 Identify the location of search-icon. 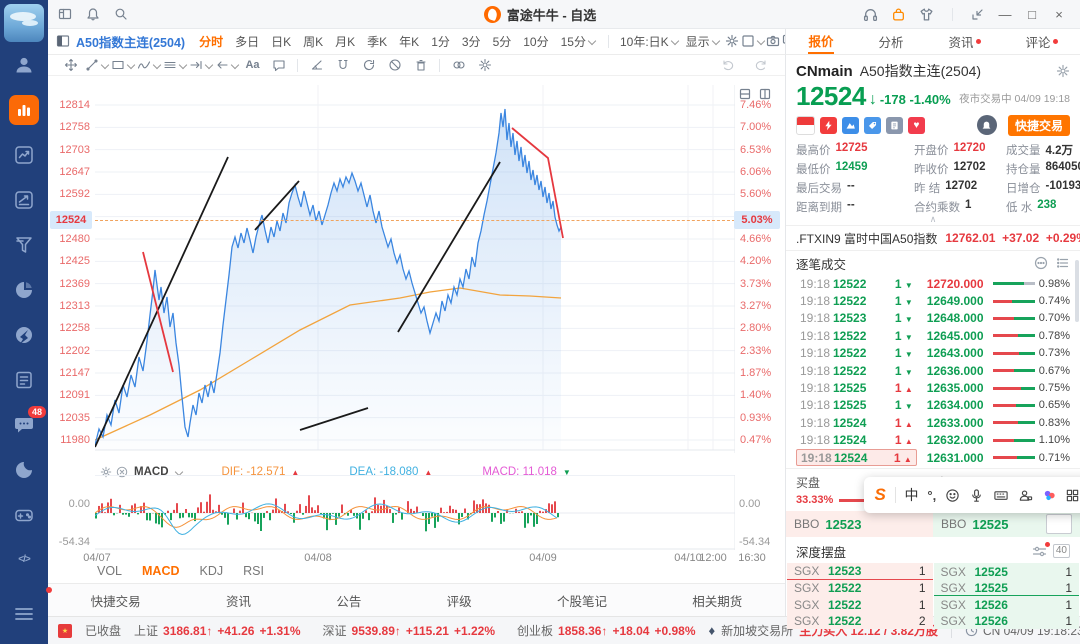
(121, 14).